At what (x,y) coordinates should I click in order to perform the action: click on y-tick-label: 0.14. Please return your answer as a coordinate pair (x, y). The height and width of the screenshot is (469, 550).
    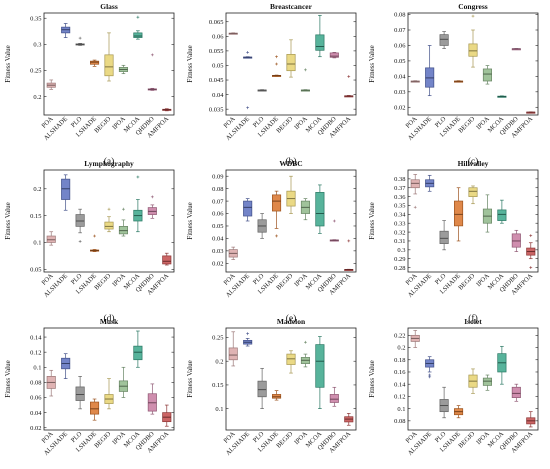
    Looking at the image, I should click on (36, 337).